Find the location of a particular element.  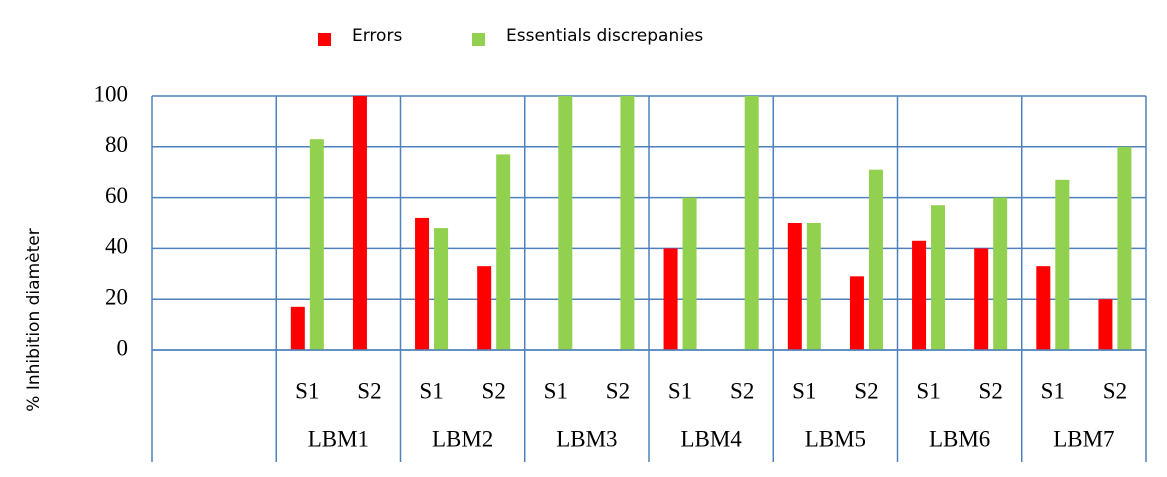

y-axis-label: % Inhibition diamèter is located at coordinates (34, 319).